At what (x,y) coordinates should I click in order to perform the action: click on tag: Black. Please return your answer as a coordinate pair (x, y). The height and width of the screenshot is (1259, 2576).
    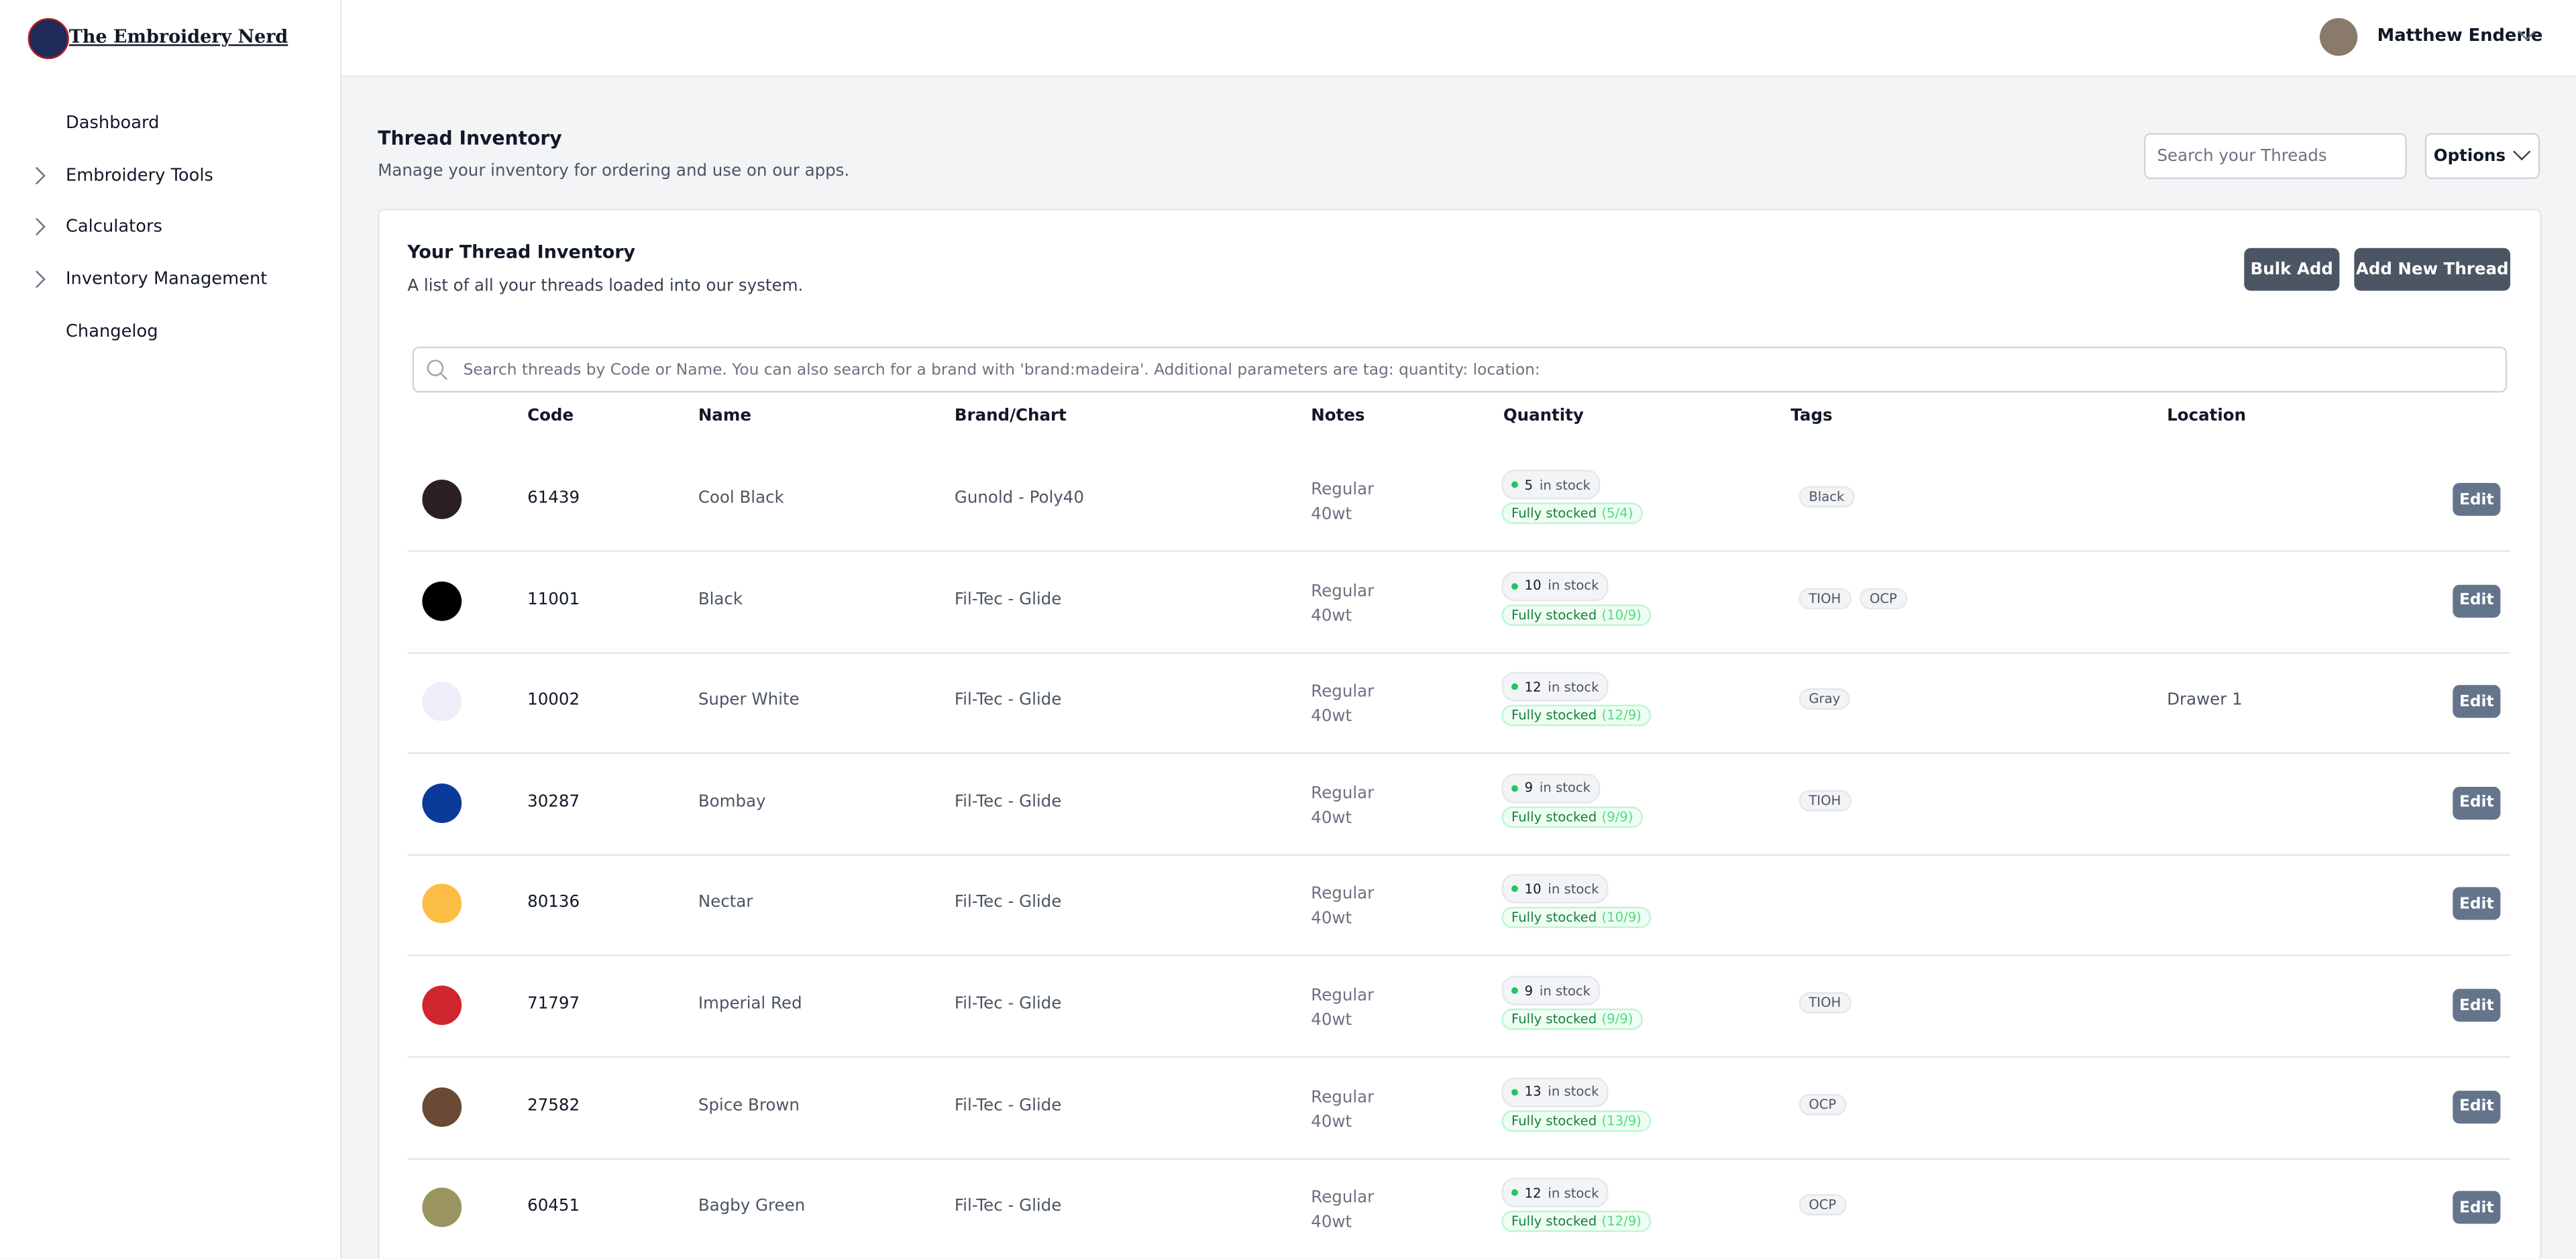
    Looking at the image, I should click on (1827, 497).